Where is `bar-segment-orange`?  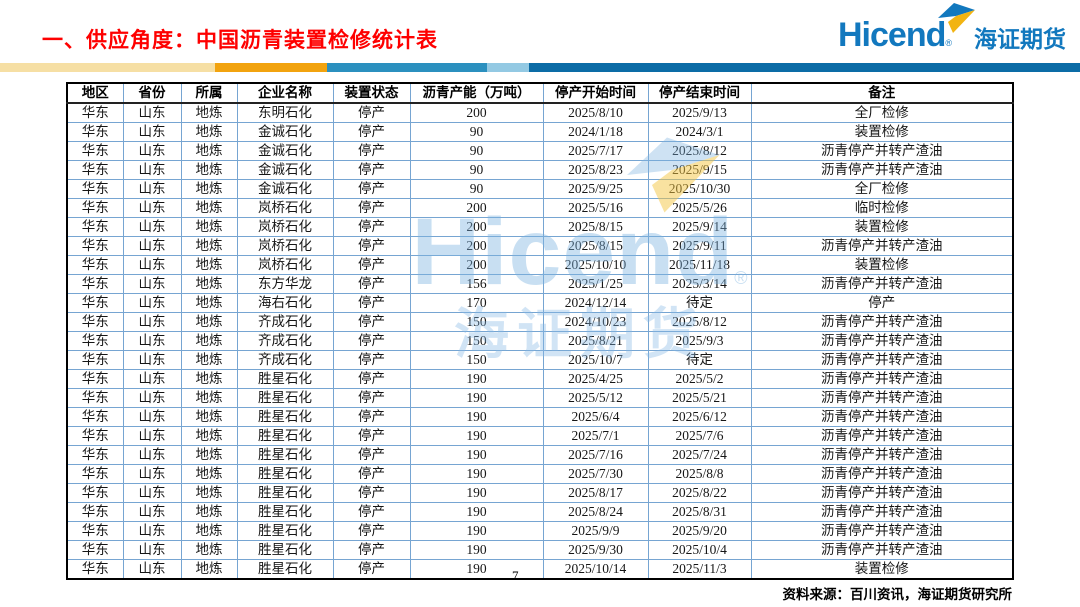 bar-segment-orange is located at coordinates (271, 67).